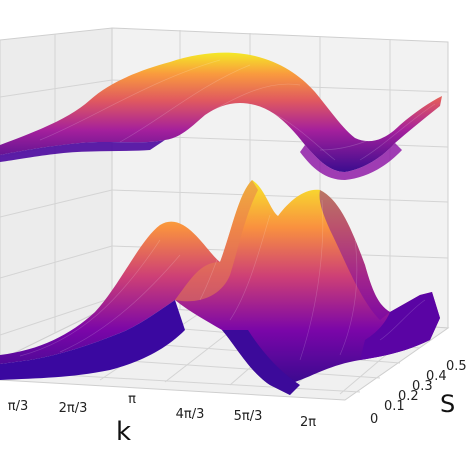  I want to click on x-tick-label: π/3, so click(18, 406).